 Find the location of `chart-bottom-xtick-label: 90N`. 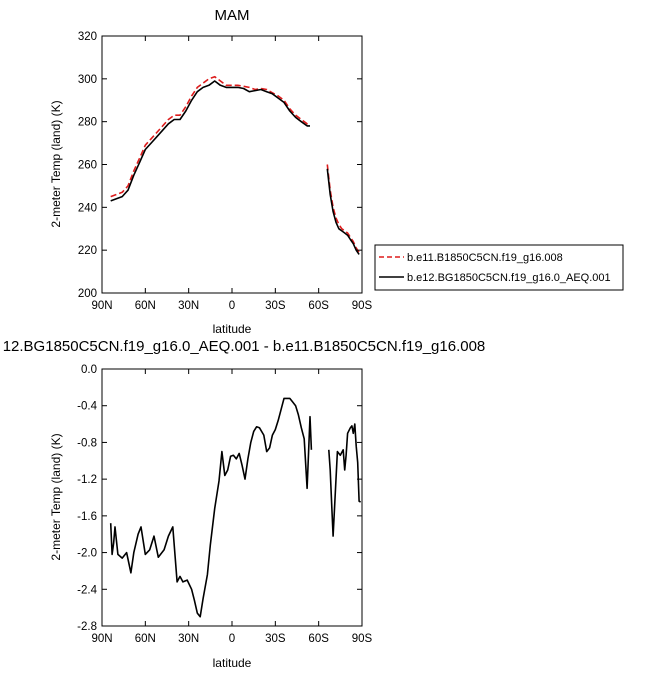

chart-bottom-xtick-label: 90N is located at coordinates (101, 639).